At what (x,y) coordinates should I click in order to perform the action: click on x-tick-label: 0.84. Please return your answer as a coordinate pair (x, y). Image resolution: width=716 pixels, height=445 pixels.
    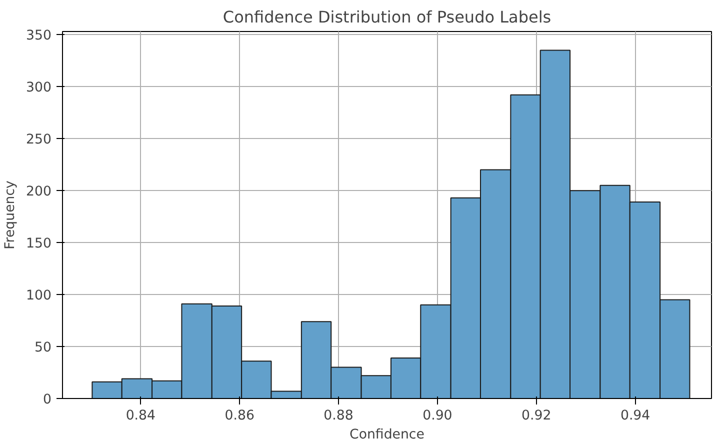
    Looking at the image, I should click on (141, 416).